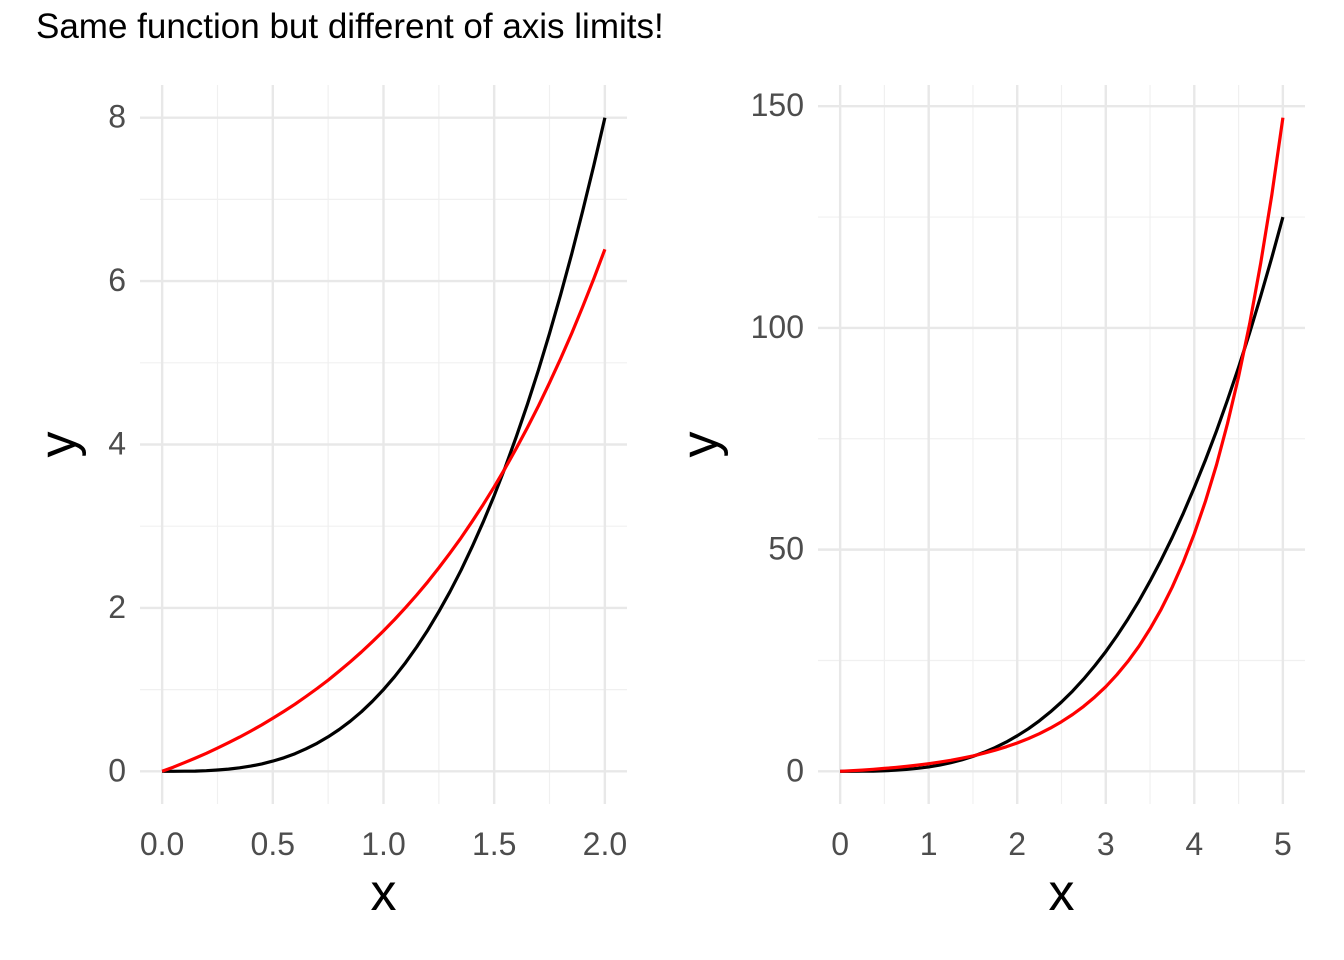 The height and width of the screenshot is (960, 1344). Describe the element at coordinates (117, 280) in the screenshot. I see `y-tick-label: 6` at that location.